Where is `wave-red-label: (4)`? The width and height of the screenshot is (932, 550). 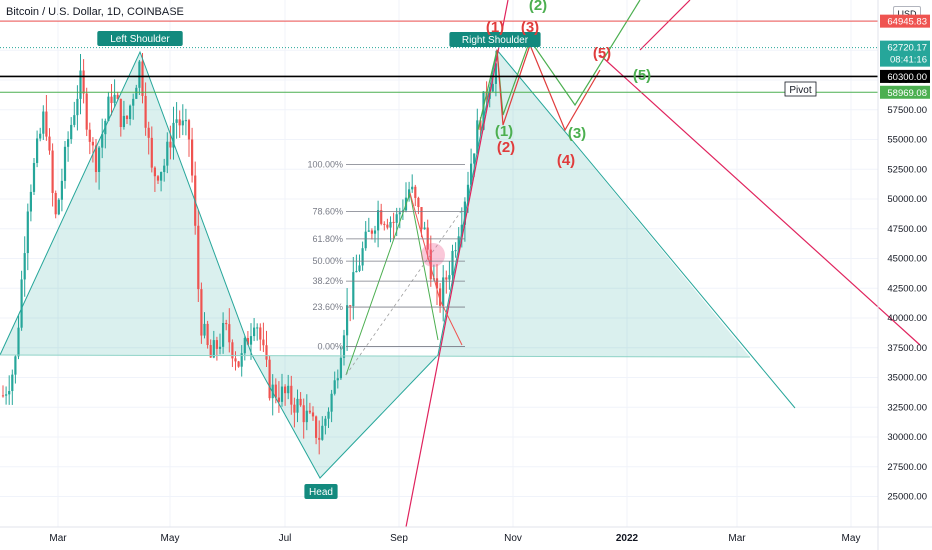
wave-red-label: (4) is located at coordinates (566, 160).